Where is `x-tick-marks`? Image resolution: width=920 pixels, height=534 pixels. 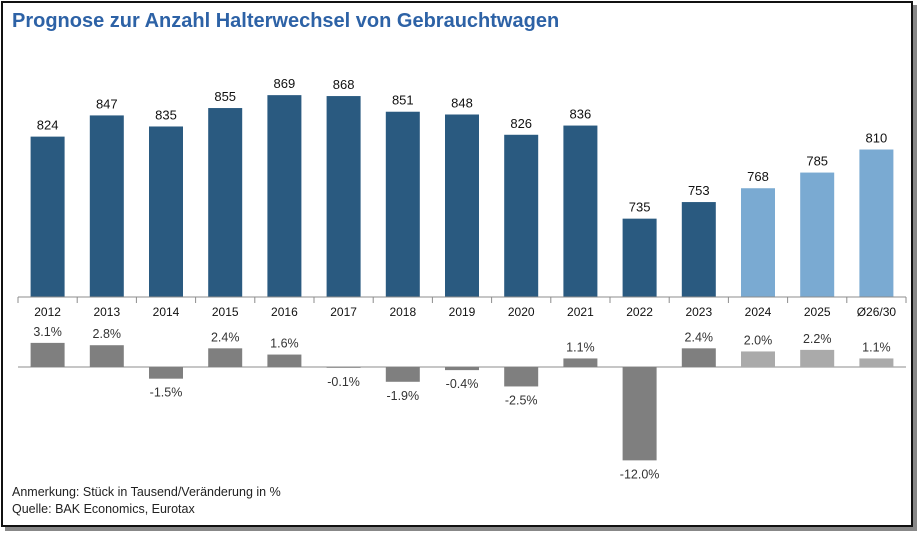 x-tick-marks is located at coordinates (462, 300).